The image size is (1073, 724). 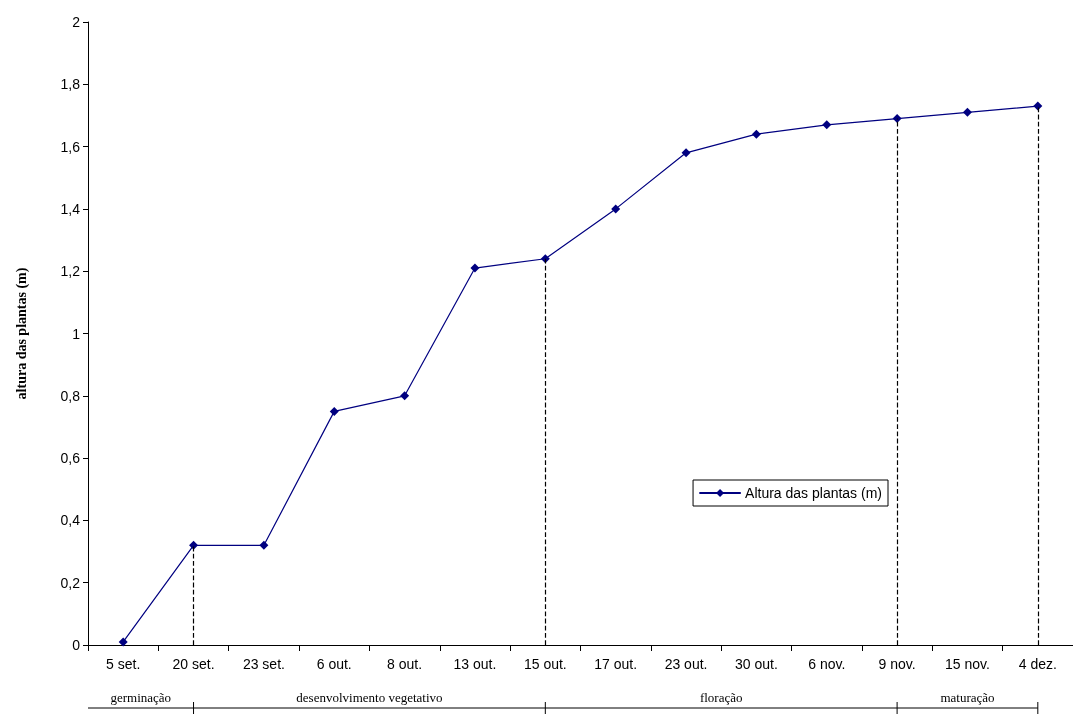 What do you see at coordinates (76, 333) in the screenshot?
I see `y-tick-label: 1` at bounding box center [76, 333].